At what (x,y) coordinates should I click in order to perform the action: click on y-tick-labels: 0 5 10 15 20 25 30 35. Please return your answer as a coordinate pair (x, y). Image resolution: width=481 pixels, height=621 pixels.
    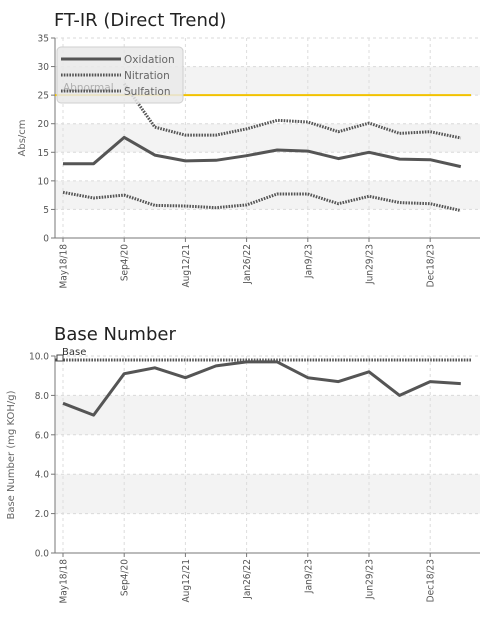
    Looking at the image, I should click on (44, 139).